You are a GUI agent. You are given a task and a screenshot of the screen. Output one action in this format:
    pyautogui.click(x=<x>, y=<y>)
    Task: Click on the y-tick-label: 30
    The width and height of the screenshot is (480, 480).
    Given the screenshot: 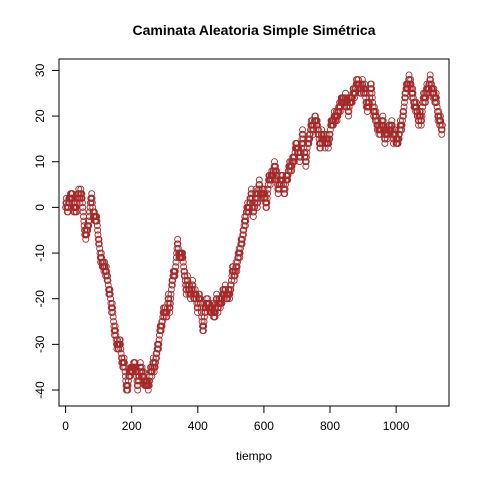 What is the action you would take?
    pyautogui.click(x=40, y=70)
    